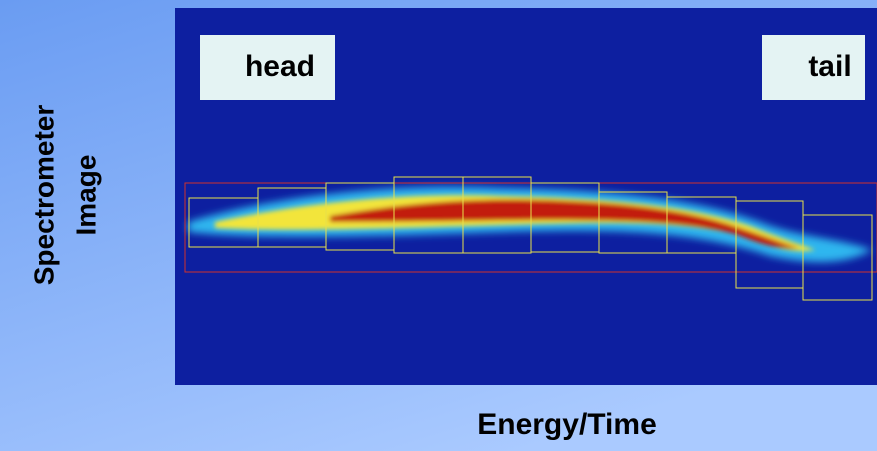  What do you see at coordinates (565, 224) in the screenshot?
I see `beam-core` at bounding box center [565, 224].